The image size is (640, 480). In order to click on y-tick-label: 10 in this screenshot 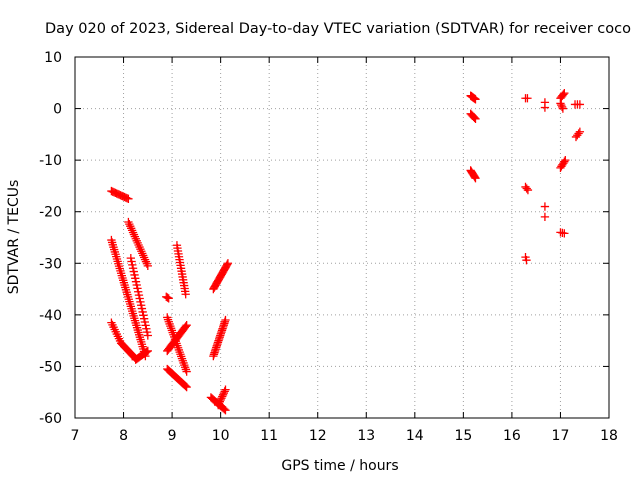, I will do `click(53, 58)`.